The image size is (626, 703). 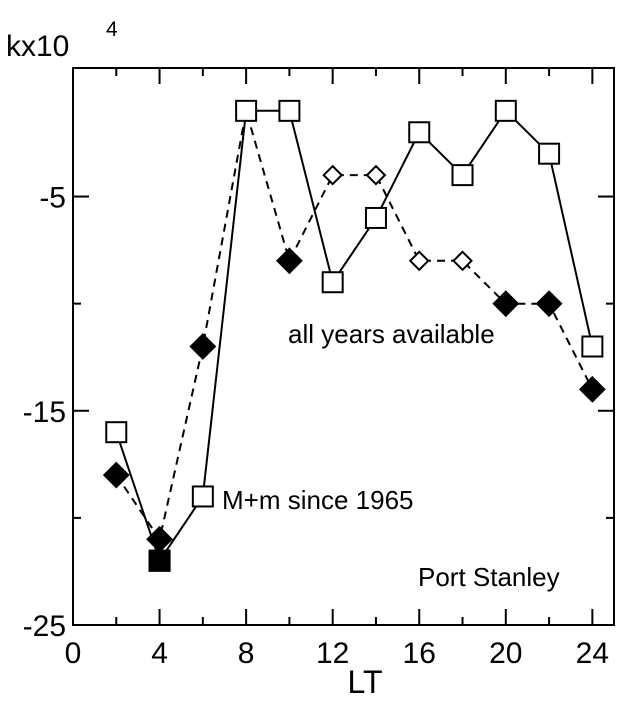 What do you see at coordinates (391, 334) in the screenshot?
I see `annotation-all-years: all years available` at bounding box center [391, 334].